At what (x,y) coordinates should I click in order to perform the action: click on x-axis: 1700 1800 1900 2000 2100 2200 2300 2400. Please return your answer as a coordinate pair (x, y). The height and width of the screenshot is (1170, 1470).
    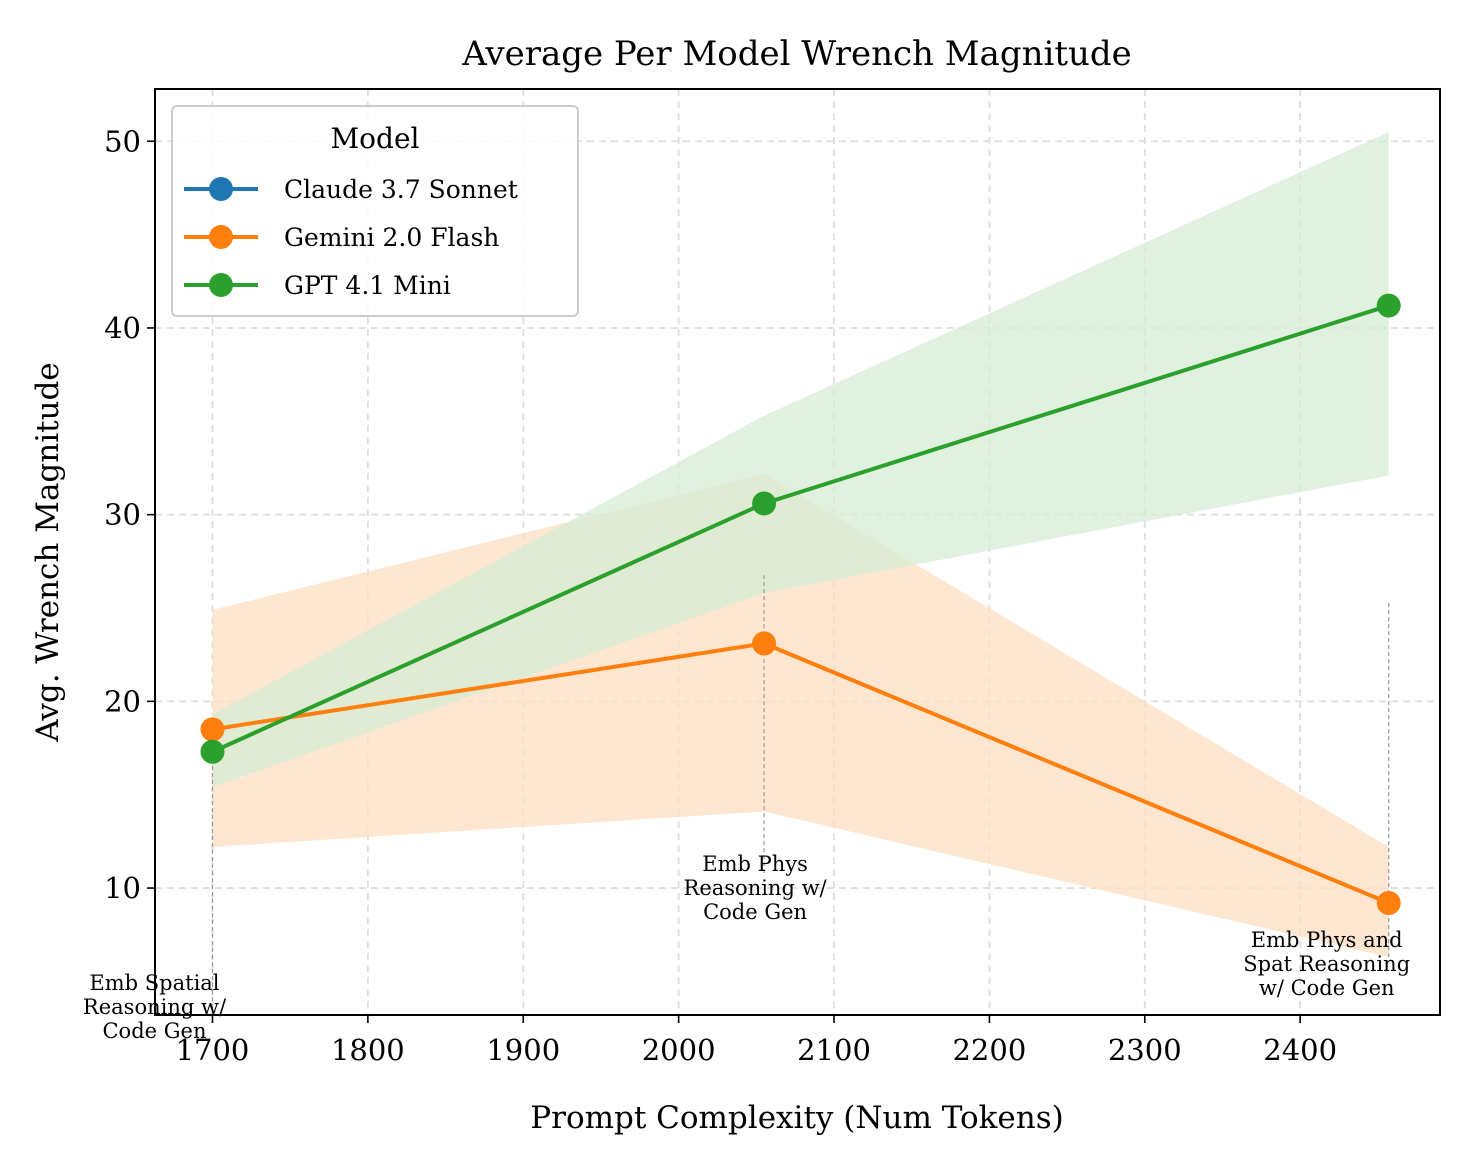
    Looking at the image, I should click on (756, 1041).